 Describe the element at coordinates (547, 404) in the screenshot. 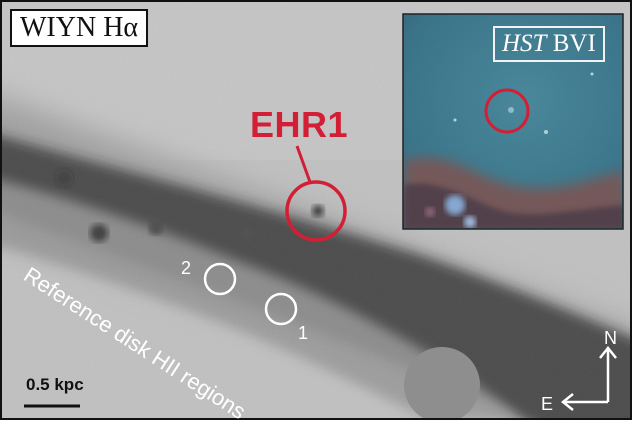

I see `compass-east-label: E` at that location.